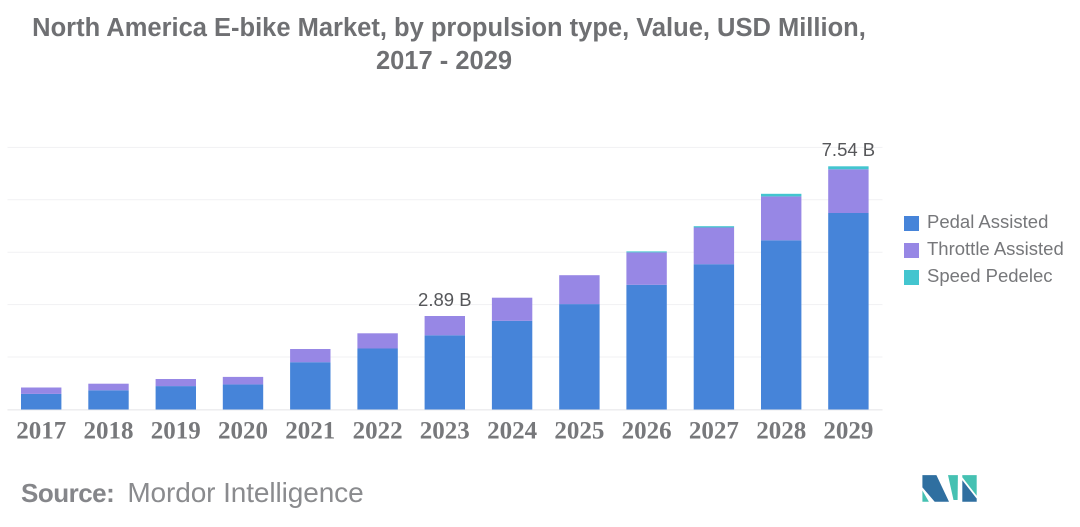  I want to click on svg-text: 2026, so click(647, 431).